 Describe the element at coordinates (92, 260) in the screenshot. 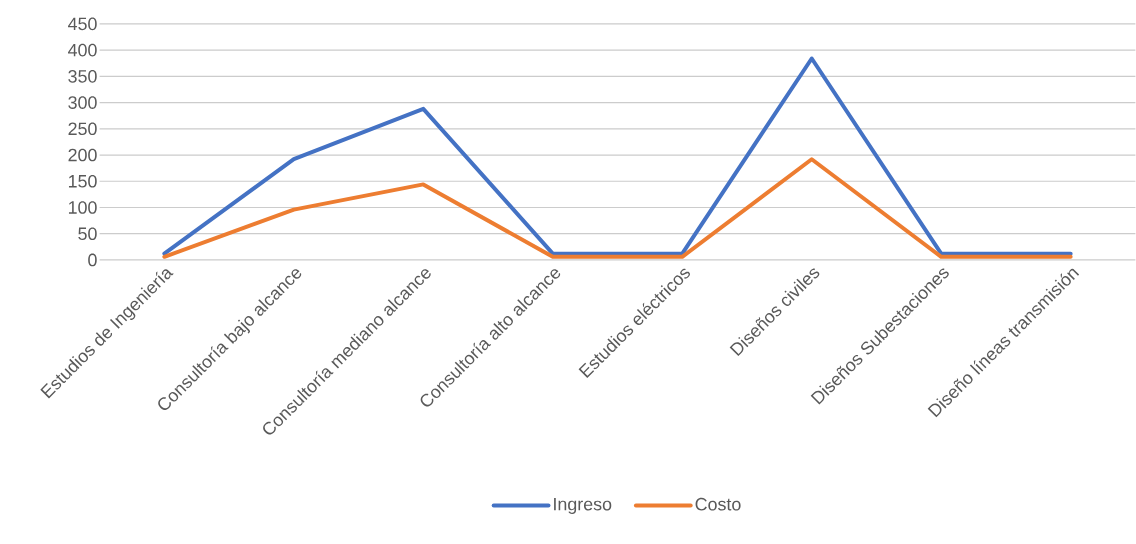

I see `y-tick-label: 0` at that location.